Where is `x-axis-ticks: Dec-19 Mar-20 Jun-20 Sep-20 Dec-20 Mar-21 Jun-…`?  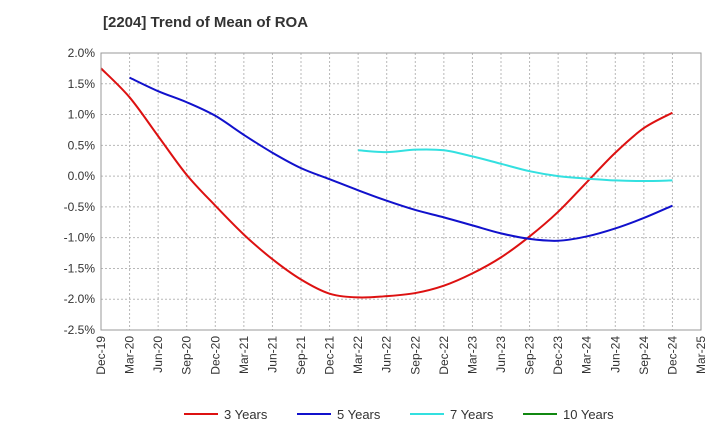
x-axis-ticks: Dec-19 Mar-20 Jun-20 Sep-20 Dec-20 Mar-21 Jun-… is located at coordinates (401, 355).